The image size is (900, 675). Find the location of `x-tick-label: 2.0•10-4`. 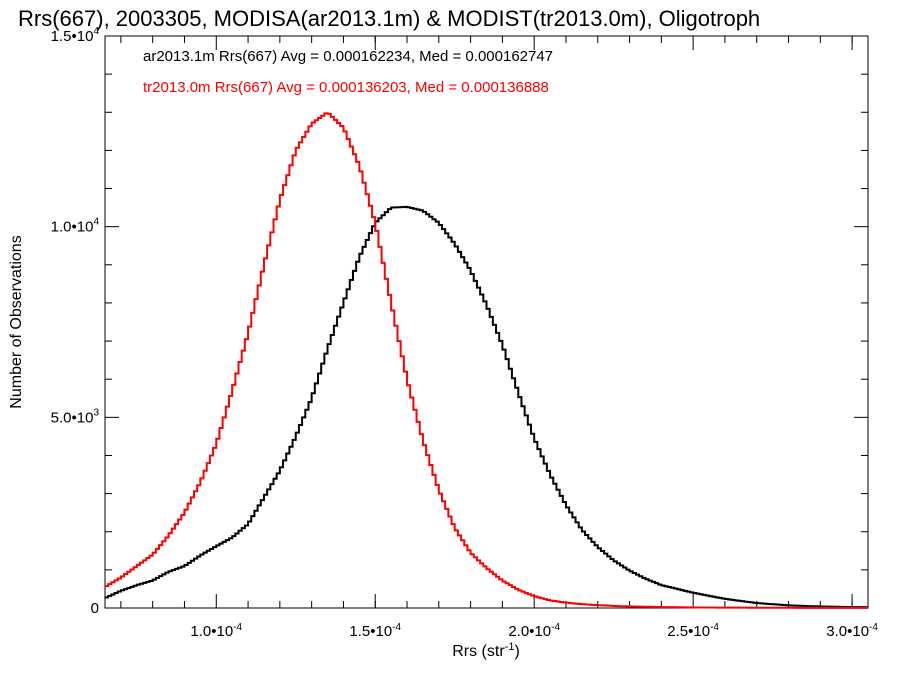

x-tick-label: 2.0•10-4 is located at coordinates (534, 631).